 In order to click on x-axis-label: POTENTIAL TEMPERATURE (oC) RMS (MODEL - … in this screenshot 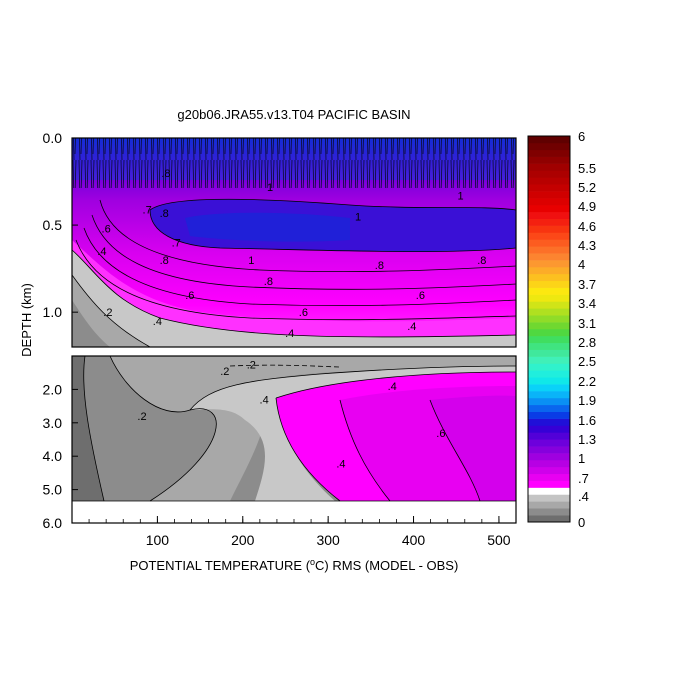, I will do `click(294, 565)`.